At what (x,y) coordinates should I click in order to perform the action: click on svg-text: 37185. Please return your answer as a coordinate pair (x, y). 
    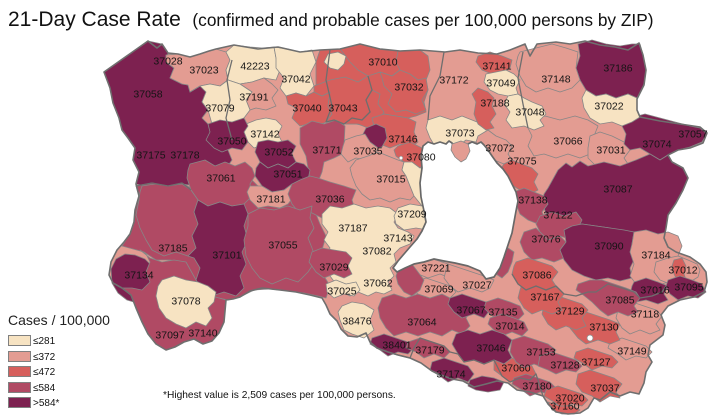
    Looking at the image, I should click on (172, 249).